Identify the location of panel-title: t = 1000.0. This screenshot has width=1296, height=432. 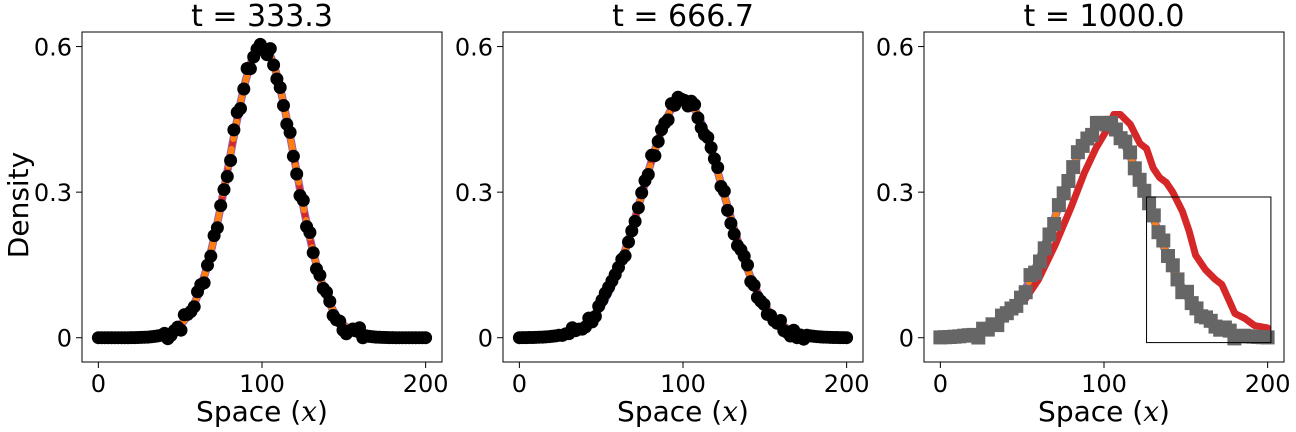
(1104, 17).